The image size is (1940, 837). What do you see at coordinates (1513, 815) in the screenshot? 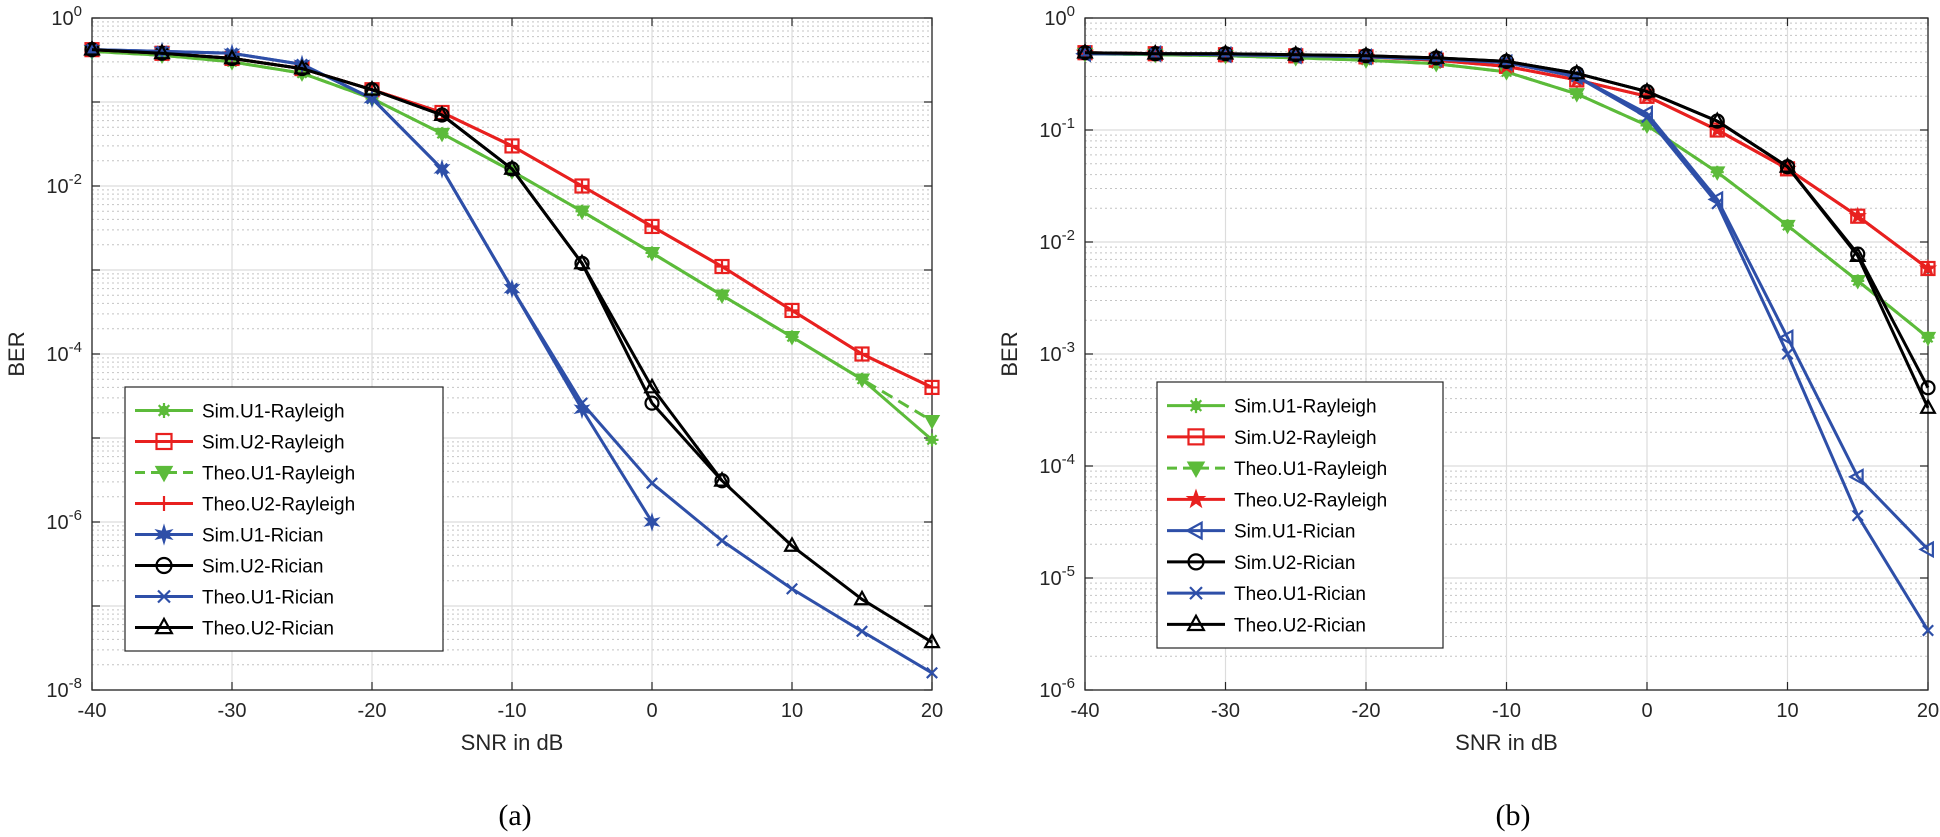
I see `caption-b: (b)` at bounding box center [1513, 815].